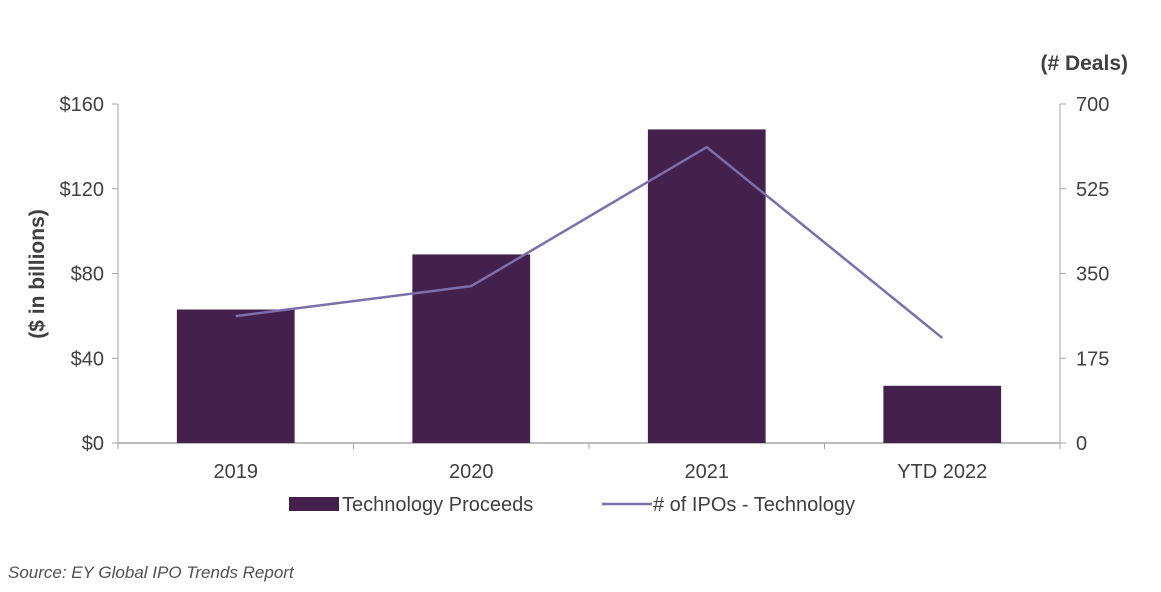 The height and width of the screenshot is (592, 1161). Describe the element at coordinates (1092, 190) in the screenshot. I see `y-right-tick-label: 525` at that location.